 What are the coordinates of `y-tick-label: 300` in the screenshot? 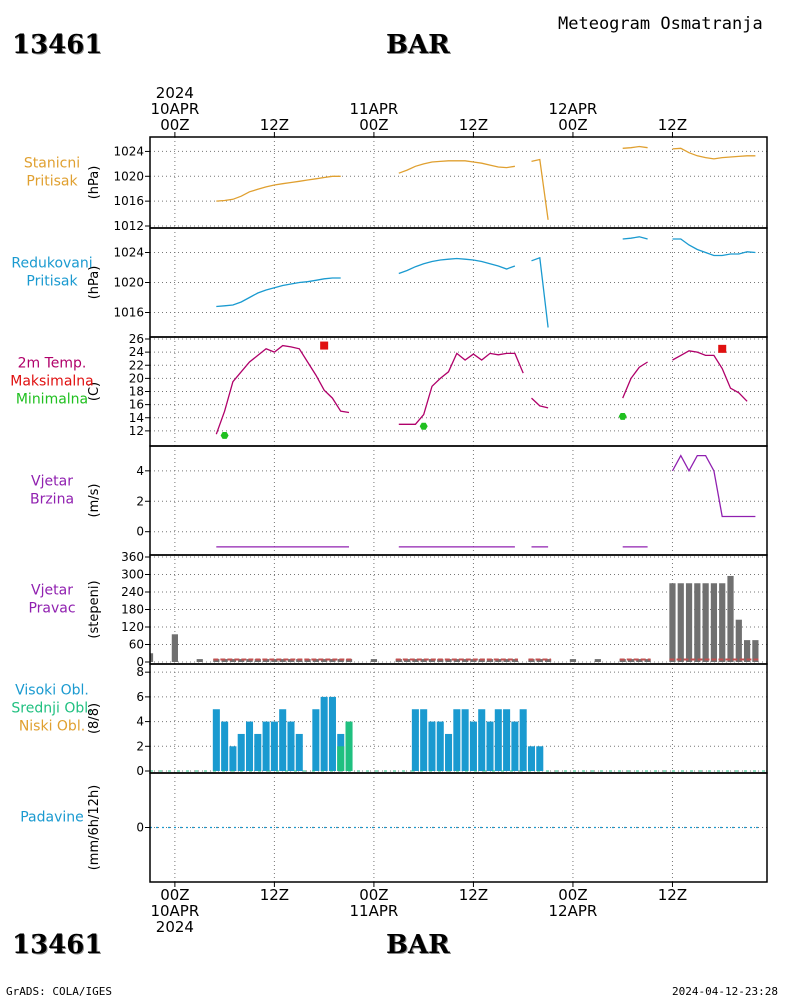 It's located at (132, 575).